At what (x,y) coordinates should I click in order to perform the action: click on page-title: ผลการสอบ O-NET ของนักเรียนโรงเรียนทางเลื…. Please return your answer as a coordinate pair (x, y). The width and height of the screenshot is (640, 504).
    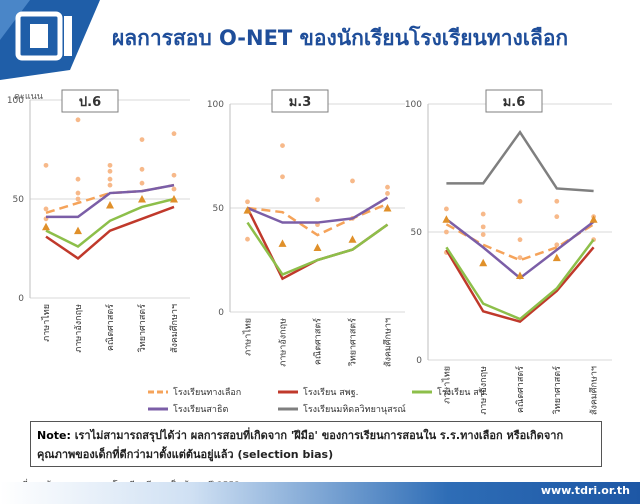
    Looking at the image, I should click on (340, 38).